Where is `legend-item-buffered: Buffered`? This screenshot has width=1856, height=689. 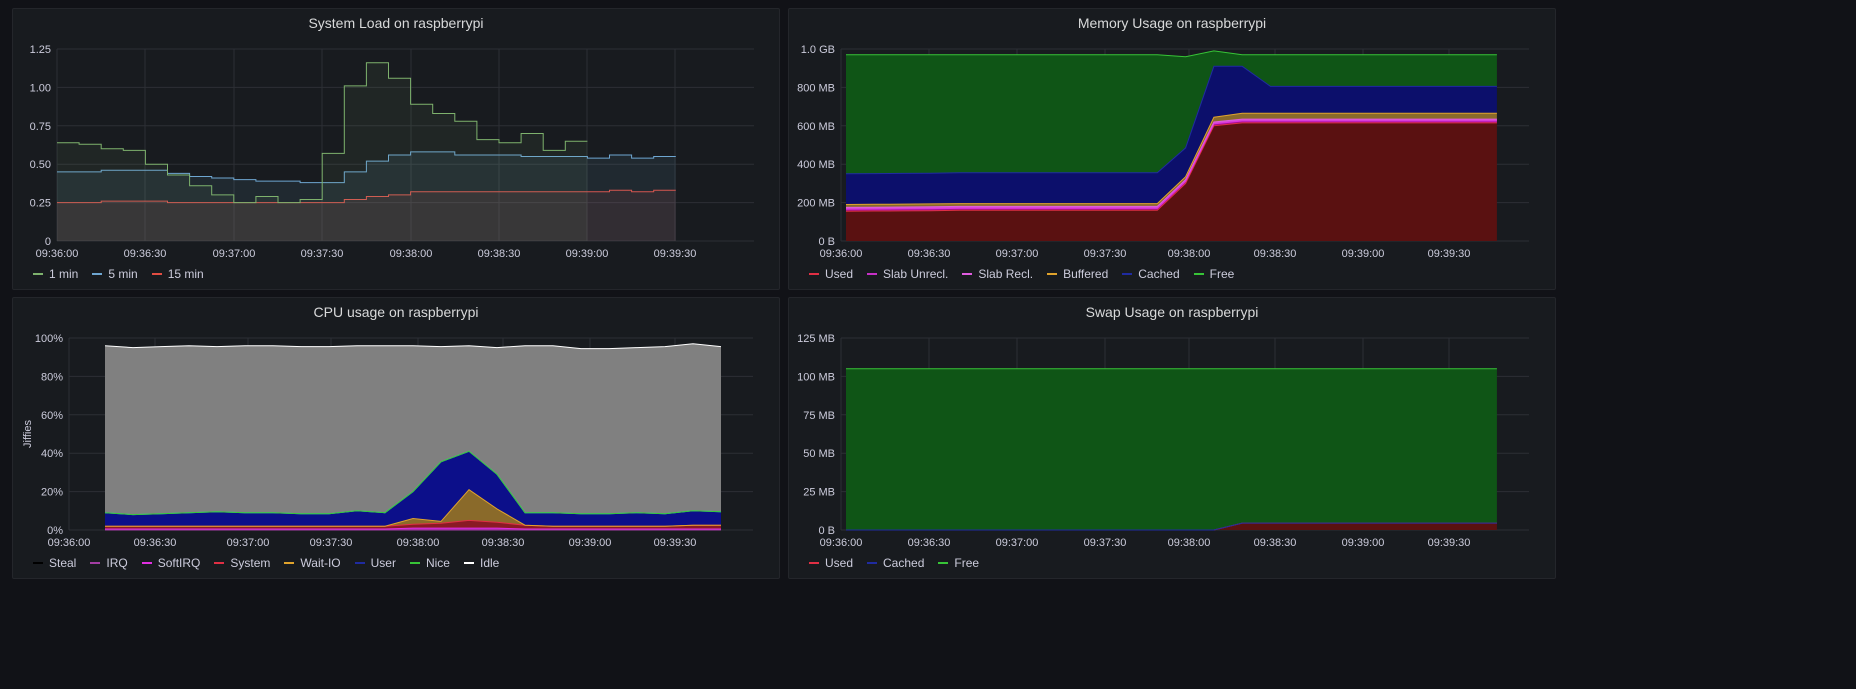
legend-item-buffered: Buffered is located at coordinates (1077, 274).